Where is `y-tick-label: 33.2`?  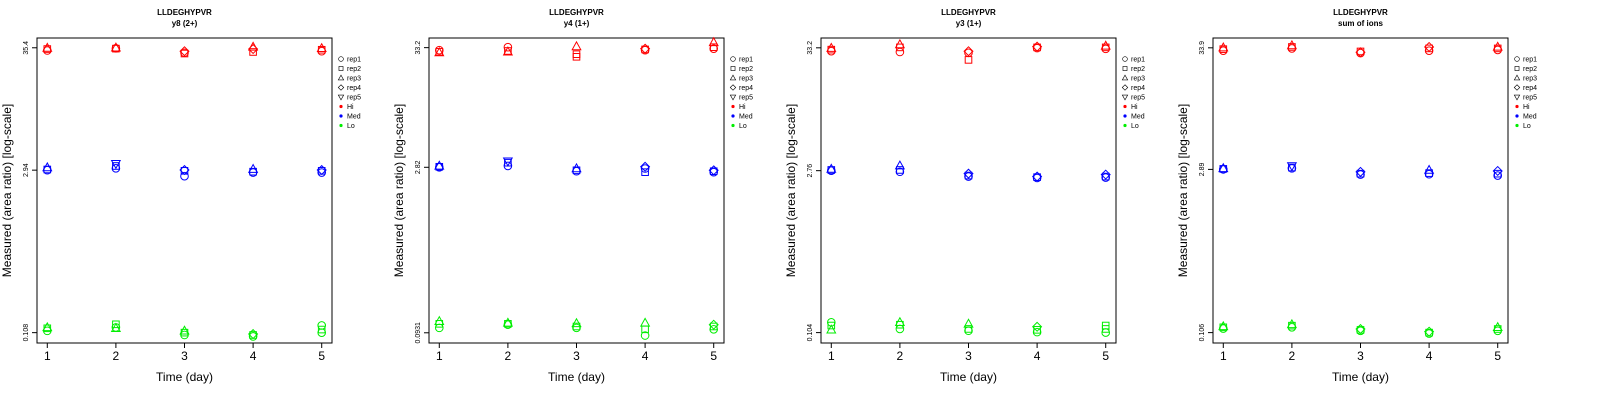 y-tick-label: 33.2 is located at coordinates (810, 48).